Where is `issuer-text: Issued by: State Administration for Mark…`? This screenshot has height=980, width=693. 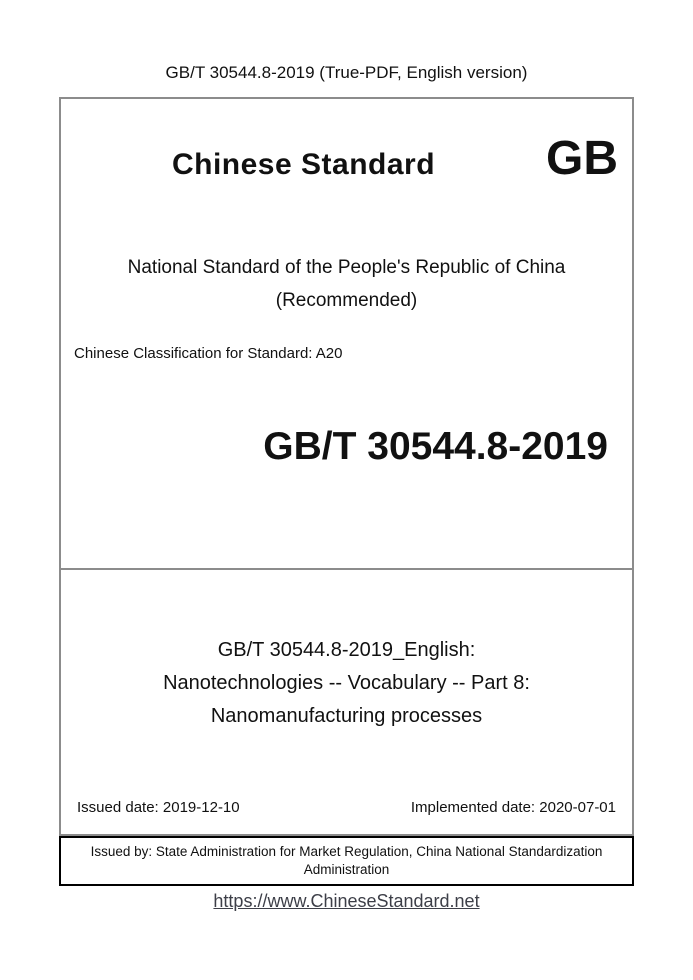 issuer-text: Issued by: State Administration for Mark… is located at coordinates (347, 861).